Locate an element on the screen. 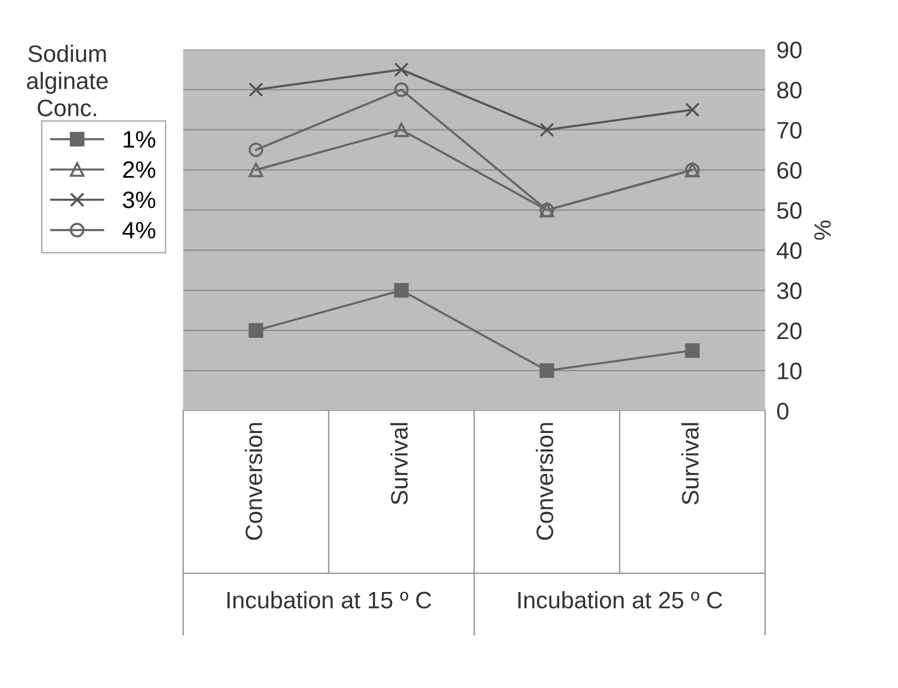  legend-label: 2% is located at coordinates (139, 169).